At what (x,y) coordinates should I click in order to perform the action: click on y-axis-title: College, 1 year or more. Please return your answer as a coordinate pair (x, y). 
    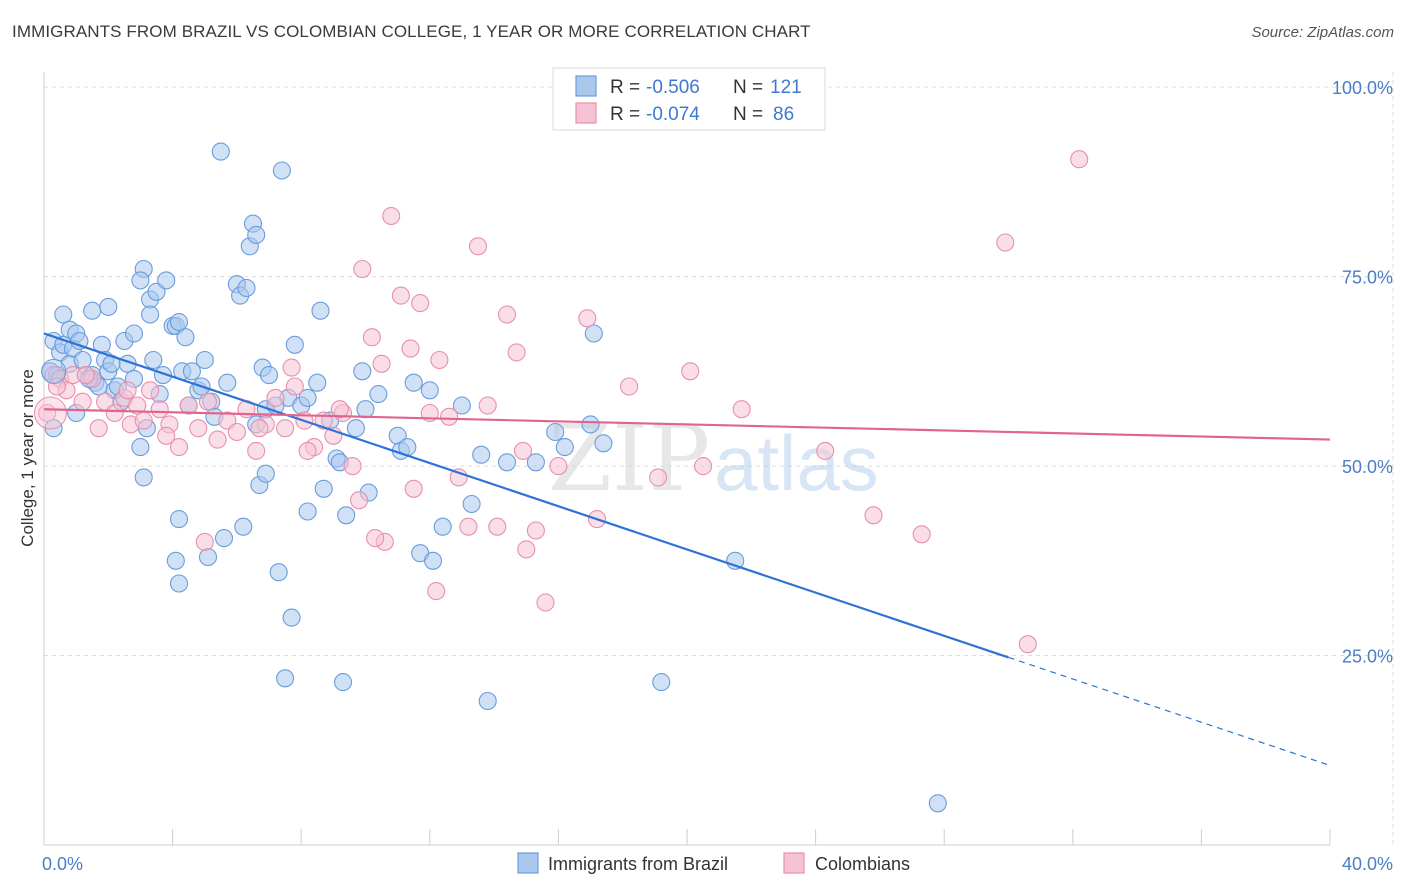
    Looking at the image, I should click on (27, 458).